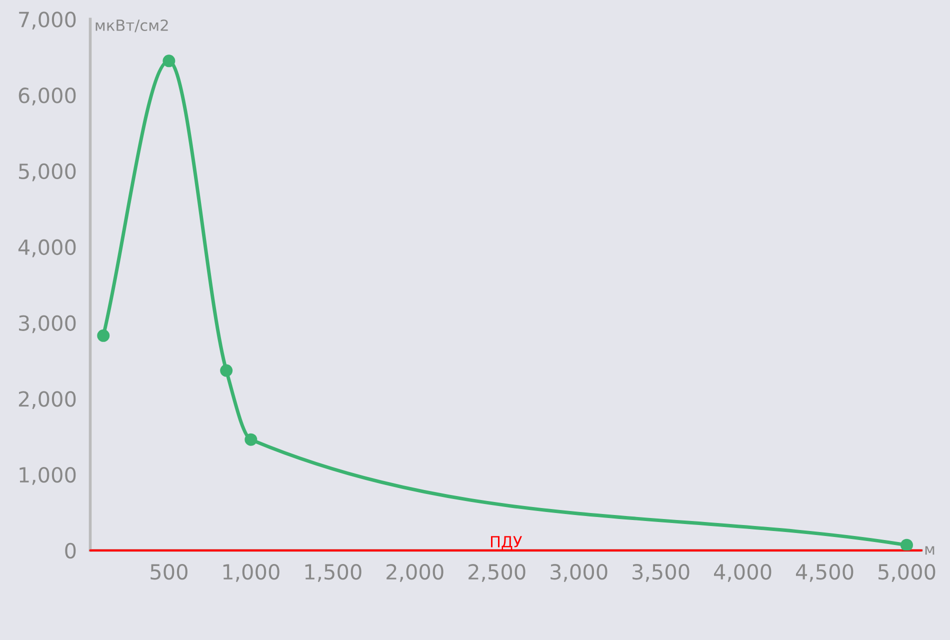  Describe the element at coordinates (47, 248) in the screenshot. I see `y-tick-label: 4,000` at that location.